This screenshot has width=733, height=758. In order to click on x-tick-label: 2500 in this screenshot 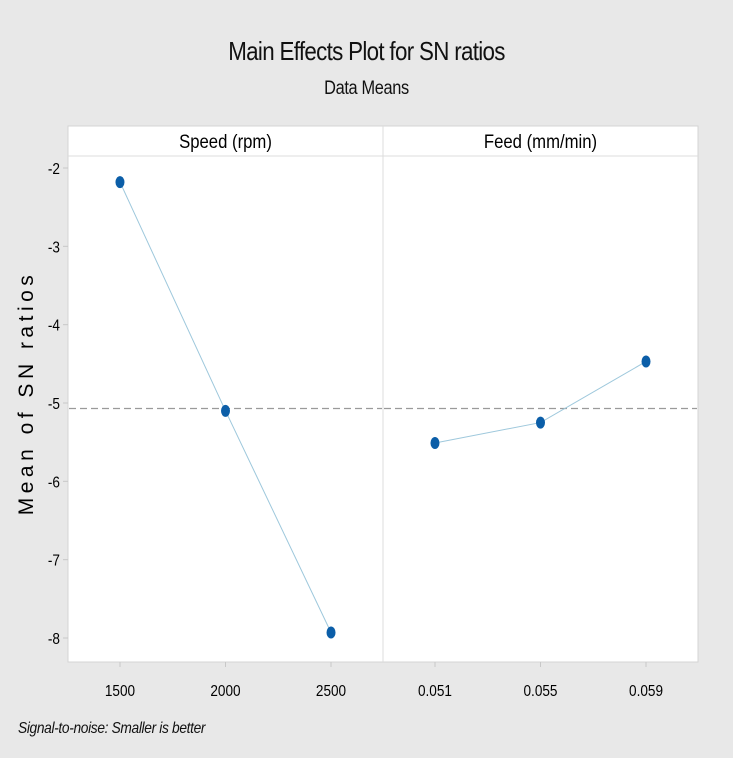, I will do `click(331, 691)`.